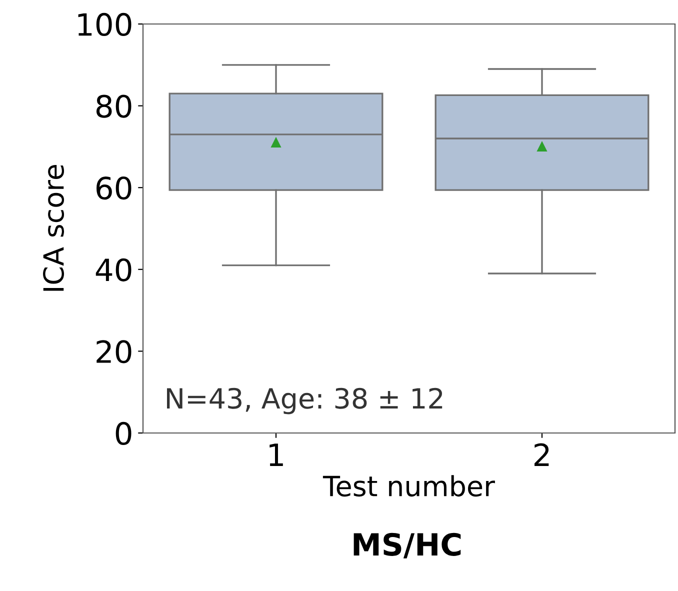 The height and width of the screenshot is (591, 678). Describe the element at coordinates (408, 486) in the screenshot. I see `x-axis-title: Test number` at that location.